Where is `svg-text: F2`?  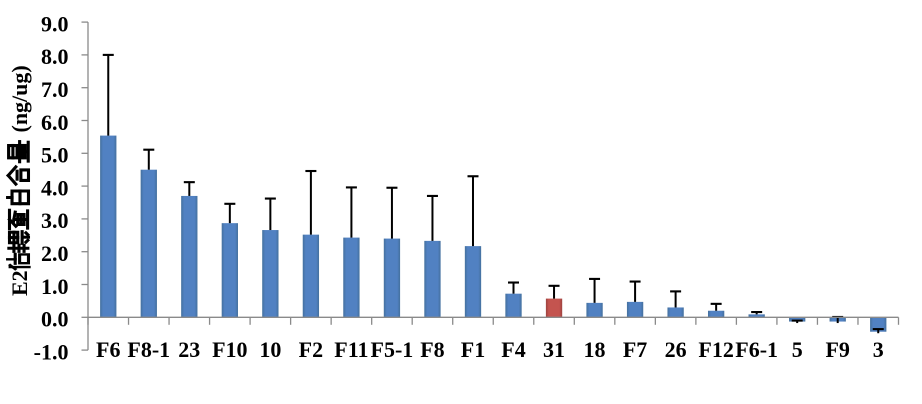 svg-text: F2 is located at coordinates (311, 349).